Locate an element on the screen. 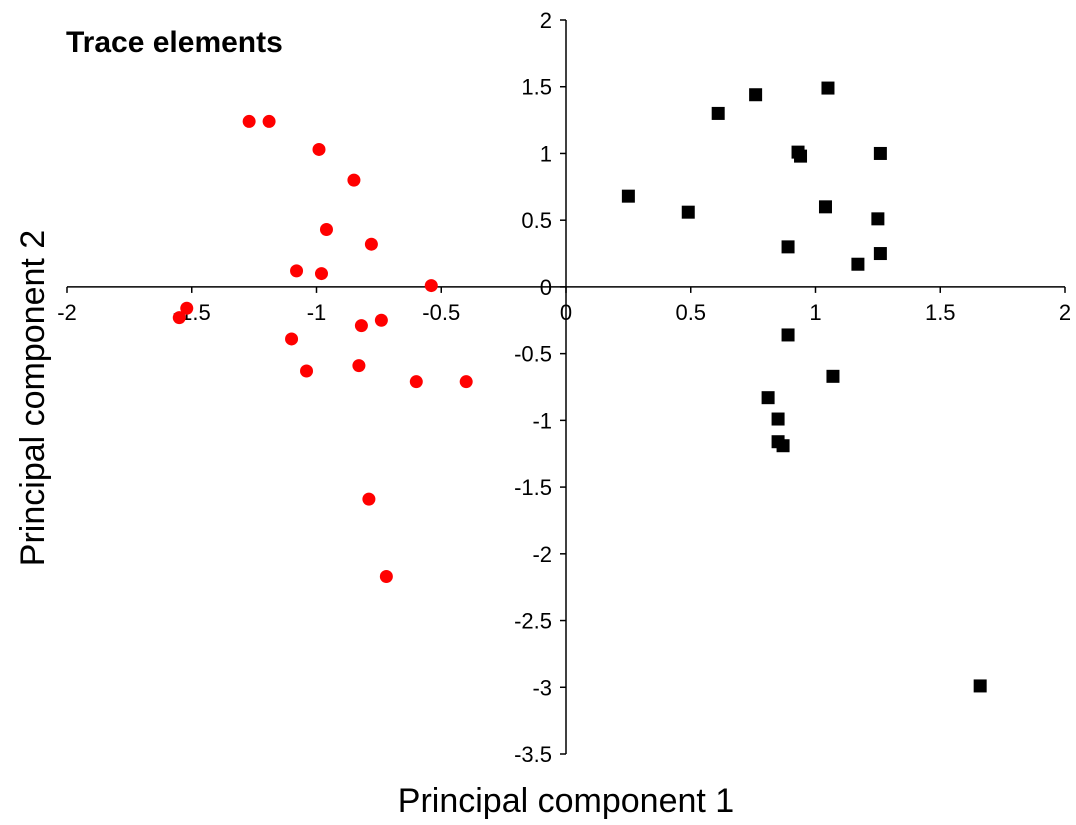 The height and width of the screenshot is (825, 1076). y-tick-label: -1 is located at coordinates (542, 420).